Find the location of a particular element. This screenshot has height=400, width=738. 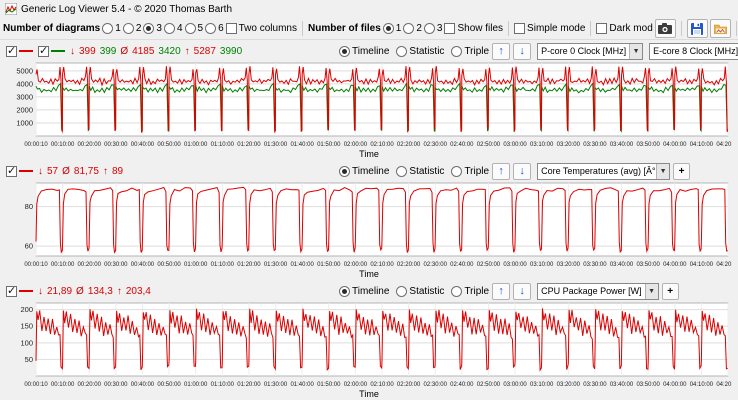

view-option-label: Timeline is located at coordinates (371, 171).